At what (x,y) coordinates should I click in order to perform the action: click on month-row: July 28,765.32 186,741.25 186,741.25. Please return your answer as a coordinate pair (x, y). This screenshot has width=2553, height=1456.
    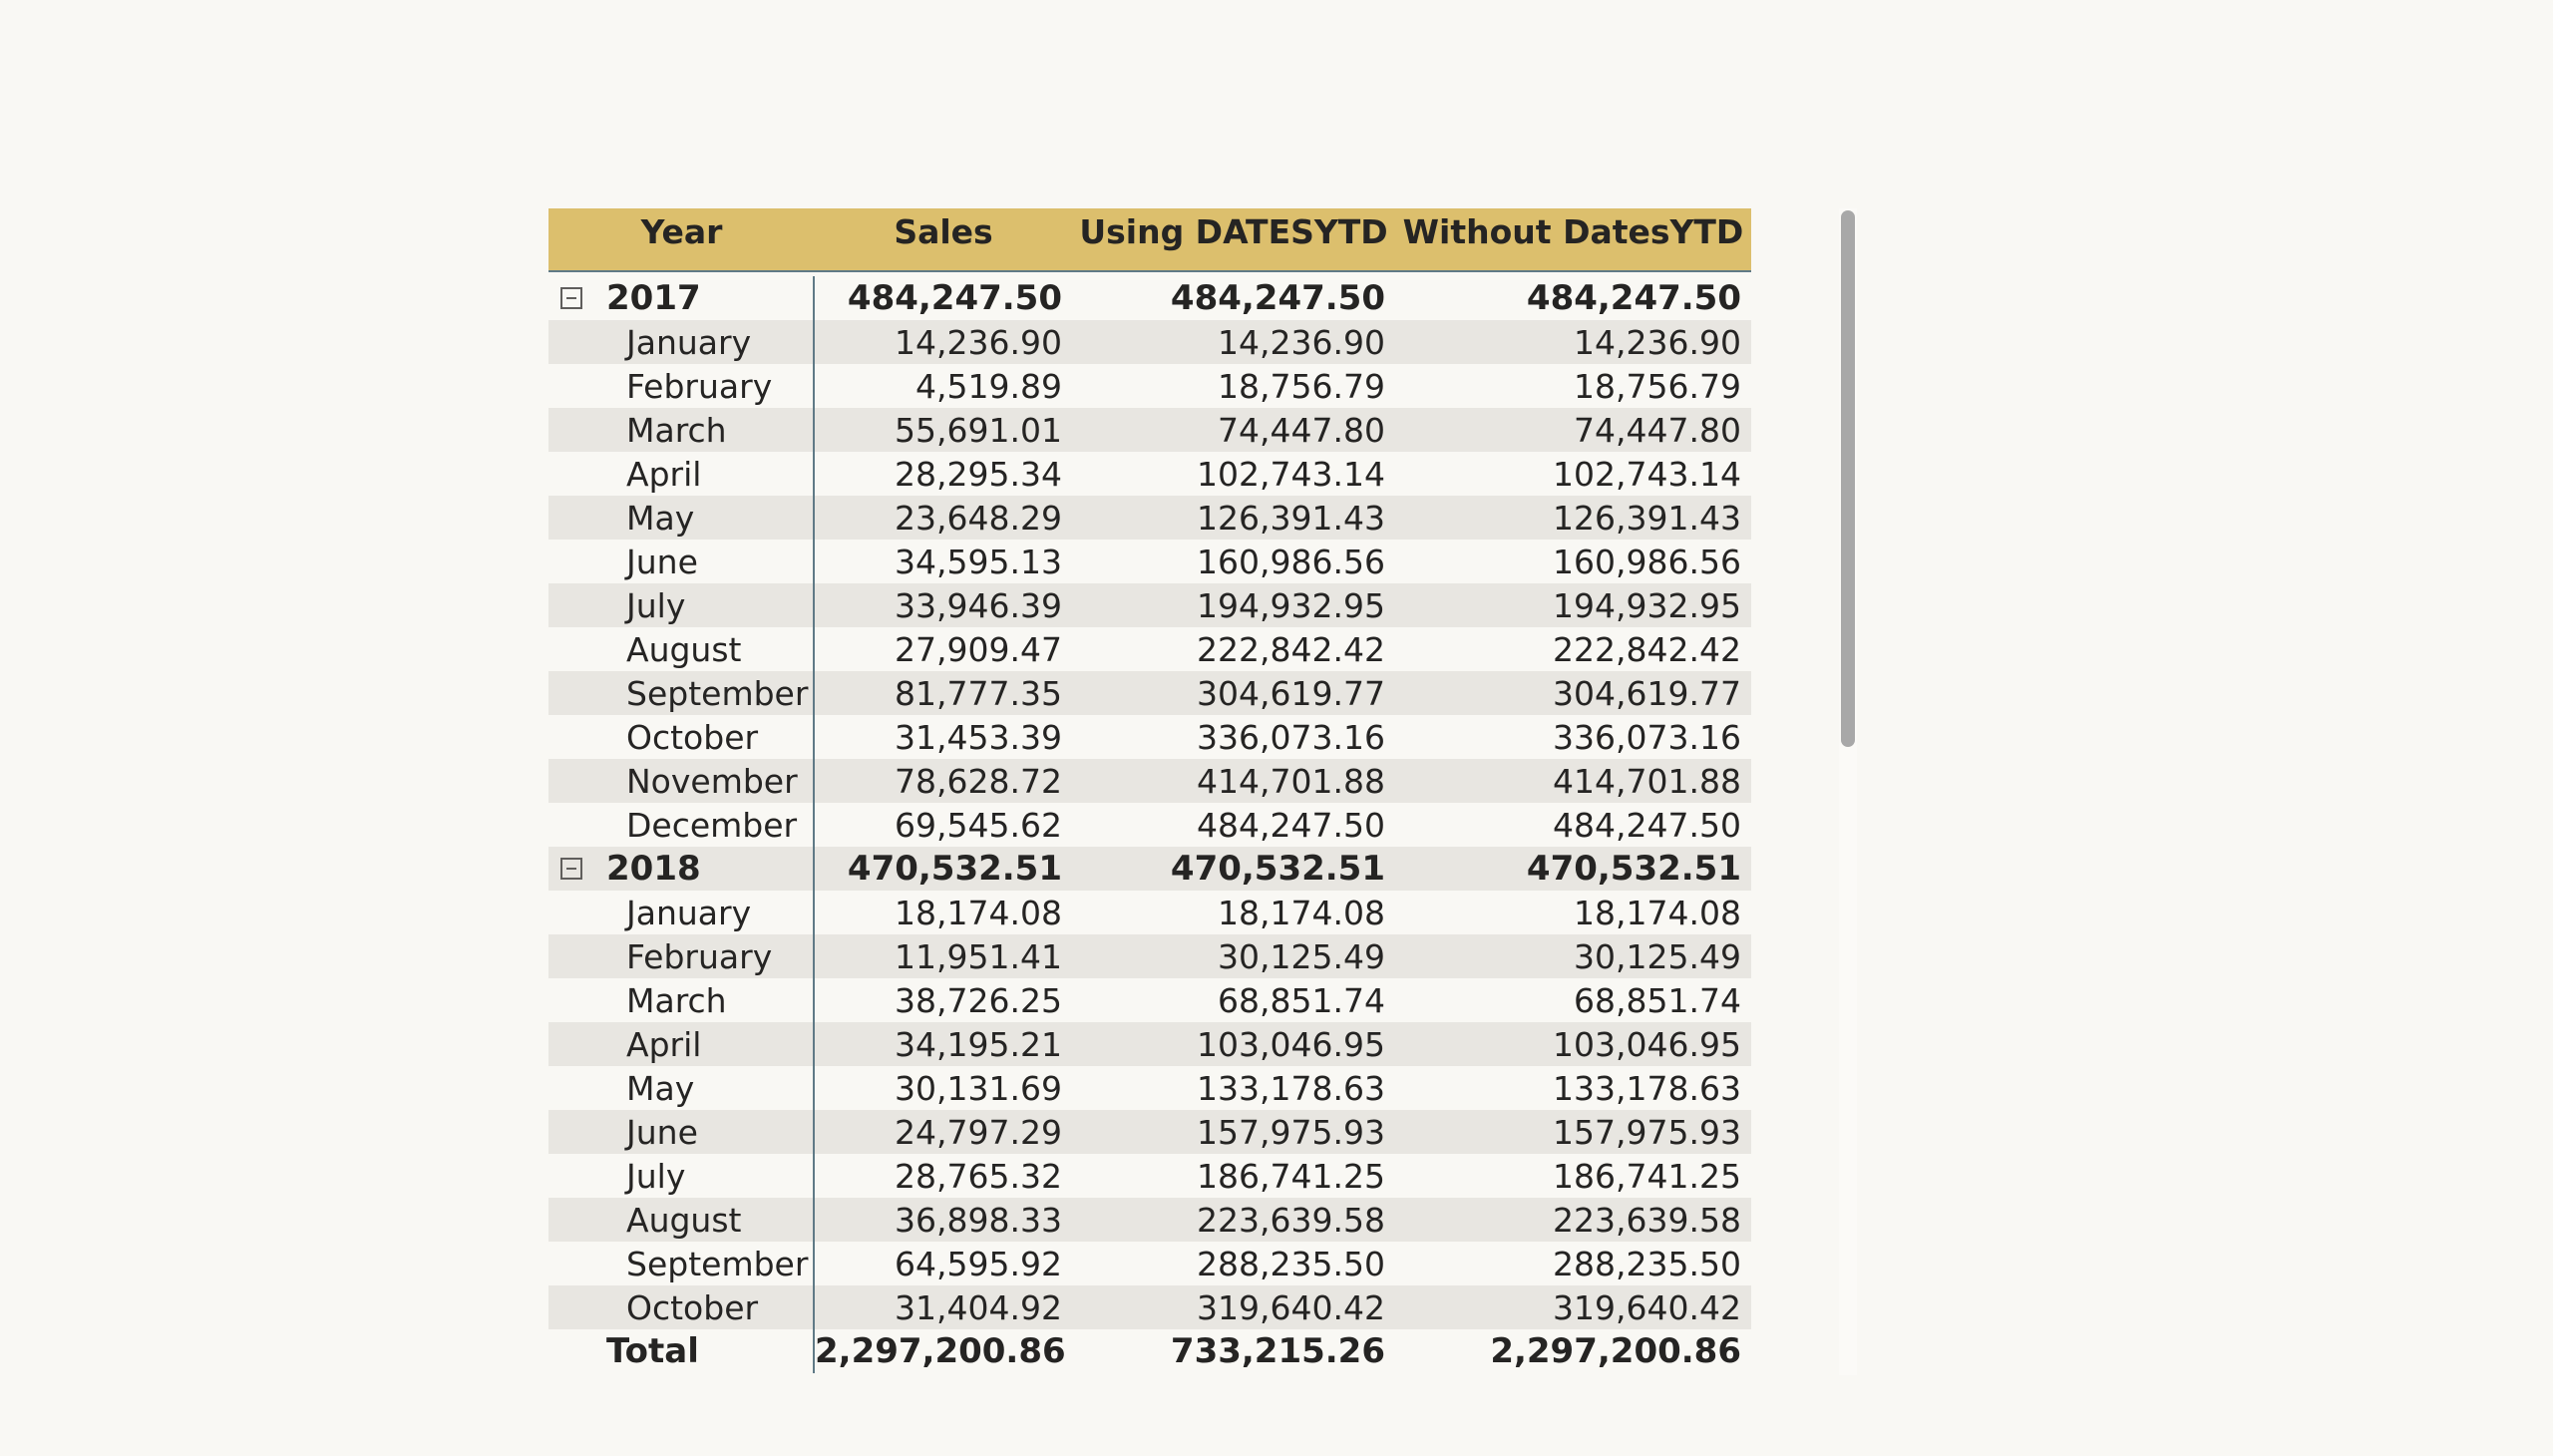
    Looking at the image, I should click on (1149, 1176).